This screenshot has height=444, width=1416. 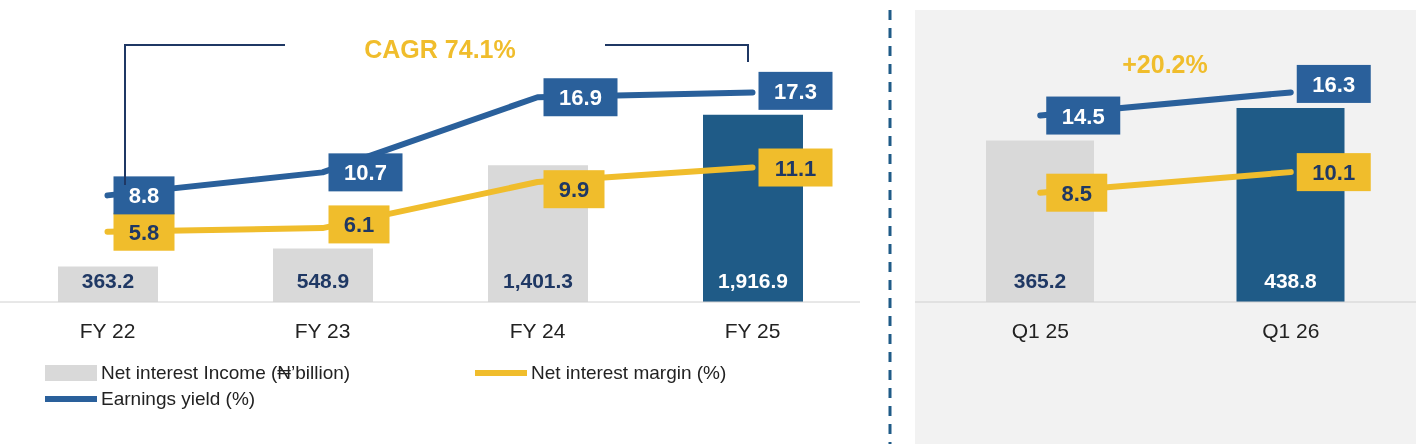 What do you see at coordinates (359, 225) in the screenshot?
I see `data-label: 6.1` at bounding box center [359, 225].